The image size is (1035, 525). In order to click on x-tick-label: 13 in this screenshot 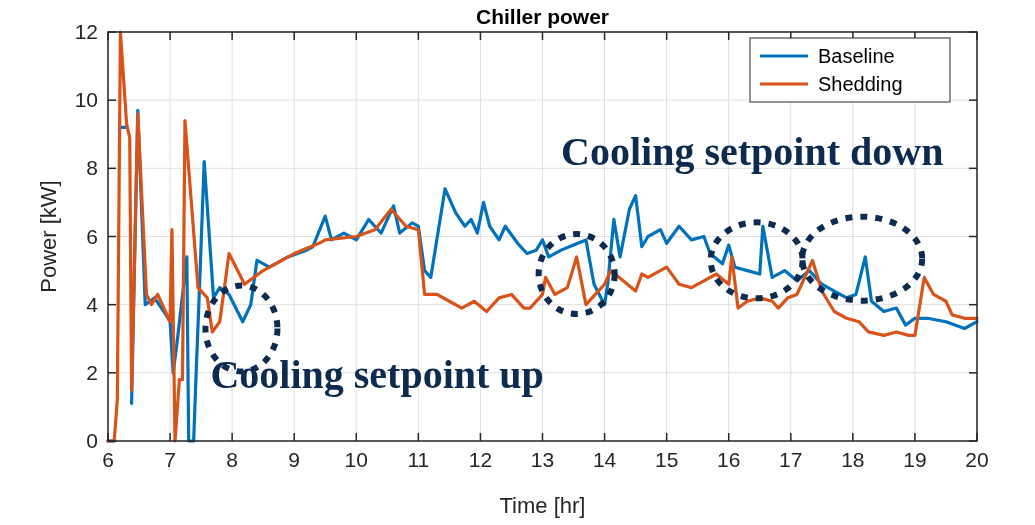, I will do `click(542, 459)`.